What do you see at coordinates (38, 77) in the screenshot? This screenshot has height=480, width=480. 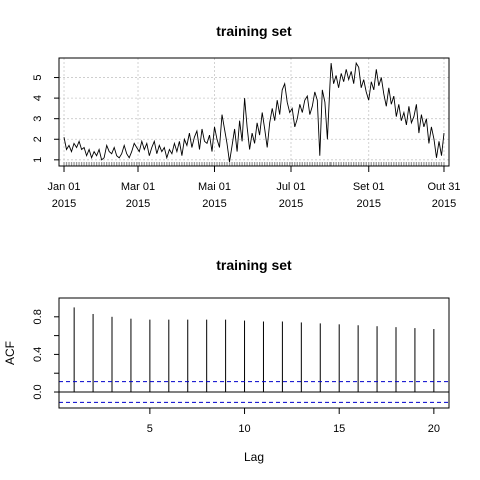 I see `time-series-y-tick-label: 5` at bounding box center [38, 77].